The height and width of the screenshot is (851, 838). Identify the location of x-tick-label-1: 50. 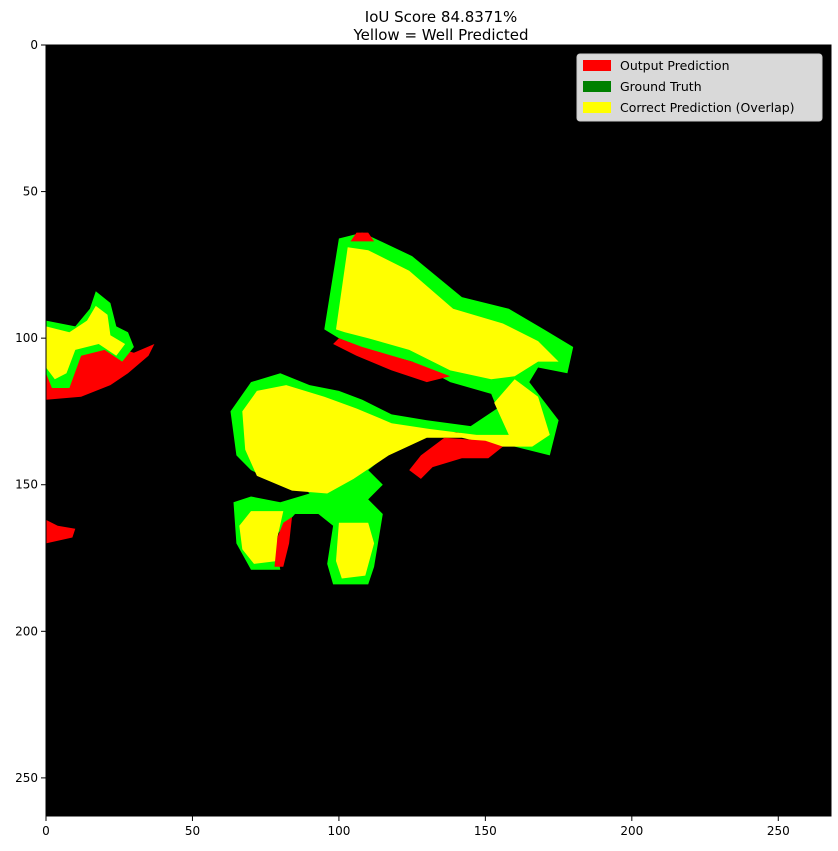
(192, 831).